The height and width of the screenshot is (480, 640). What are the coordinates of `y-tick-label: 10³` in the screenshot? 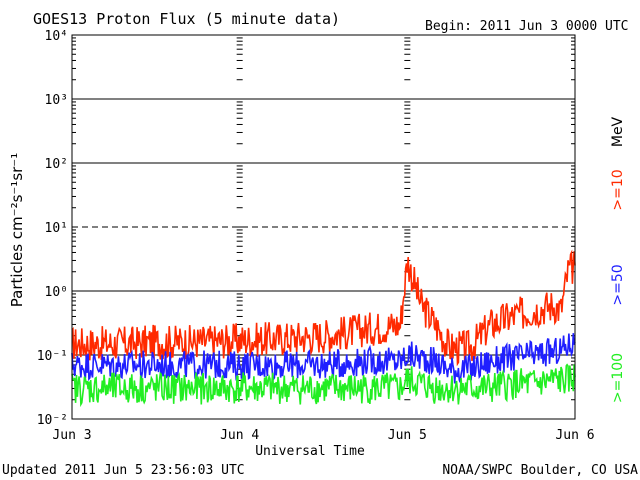 It's located at (56, 100).